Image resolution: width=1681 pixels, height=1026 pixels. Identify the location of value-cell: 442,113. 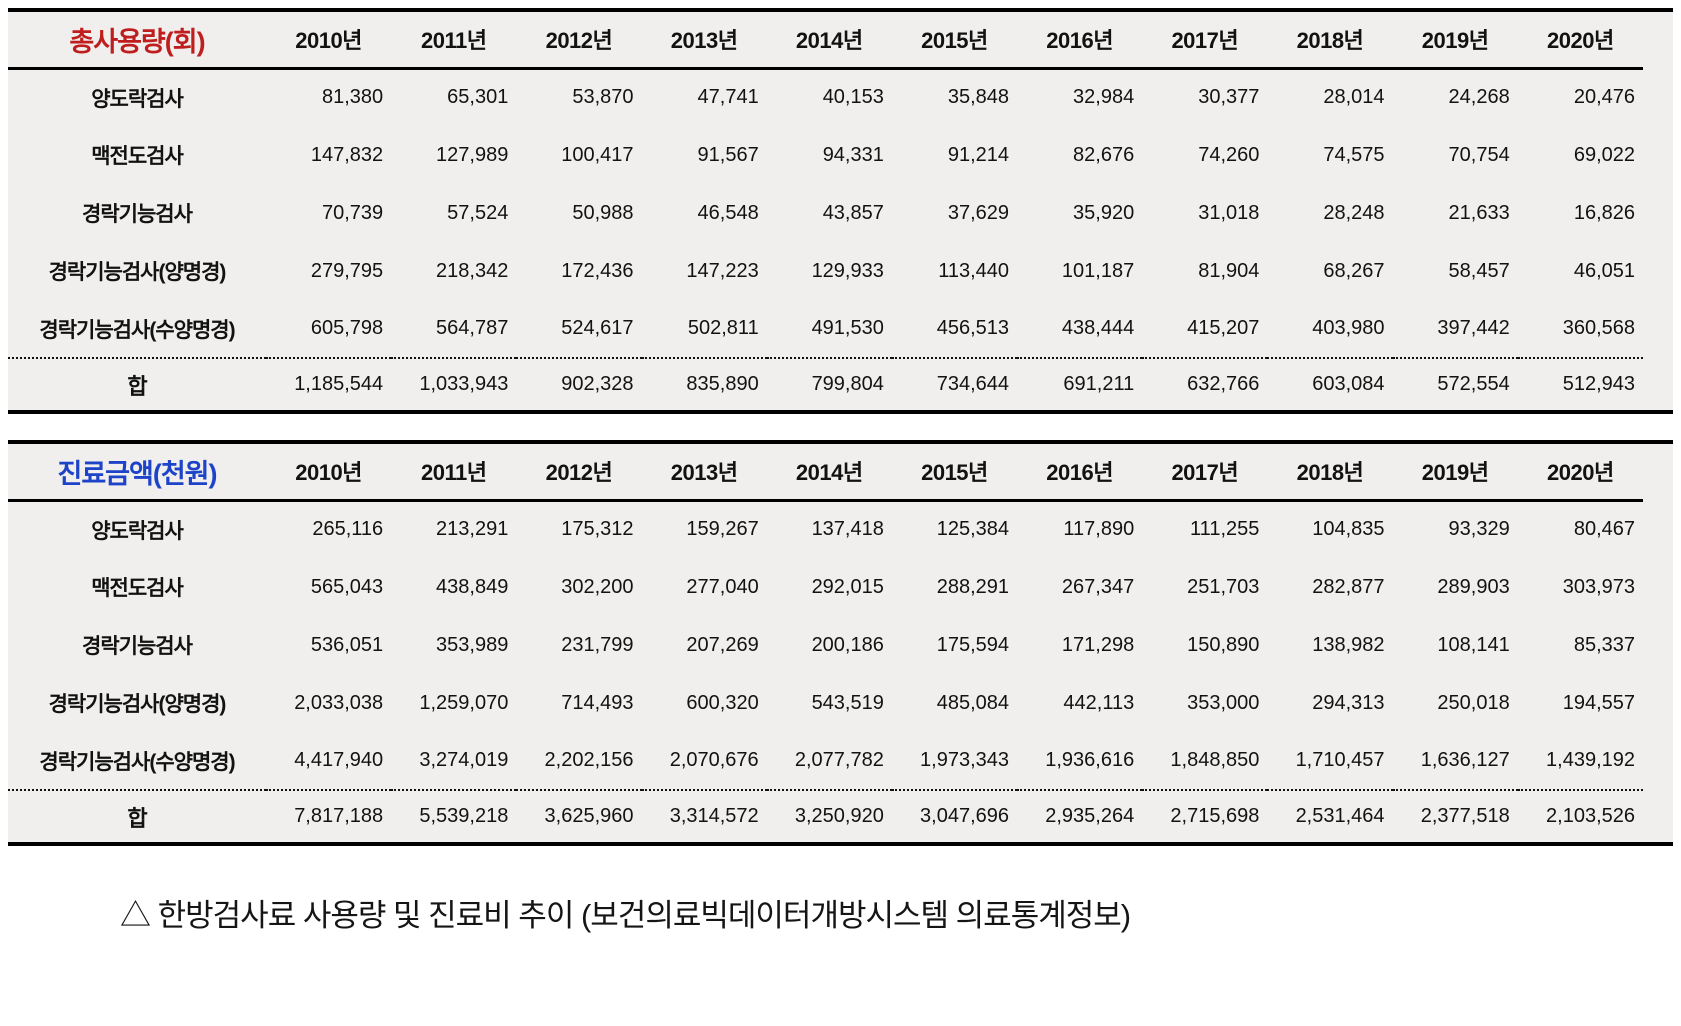
(1099, 702).